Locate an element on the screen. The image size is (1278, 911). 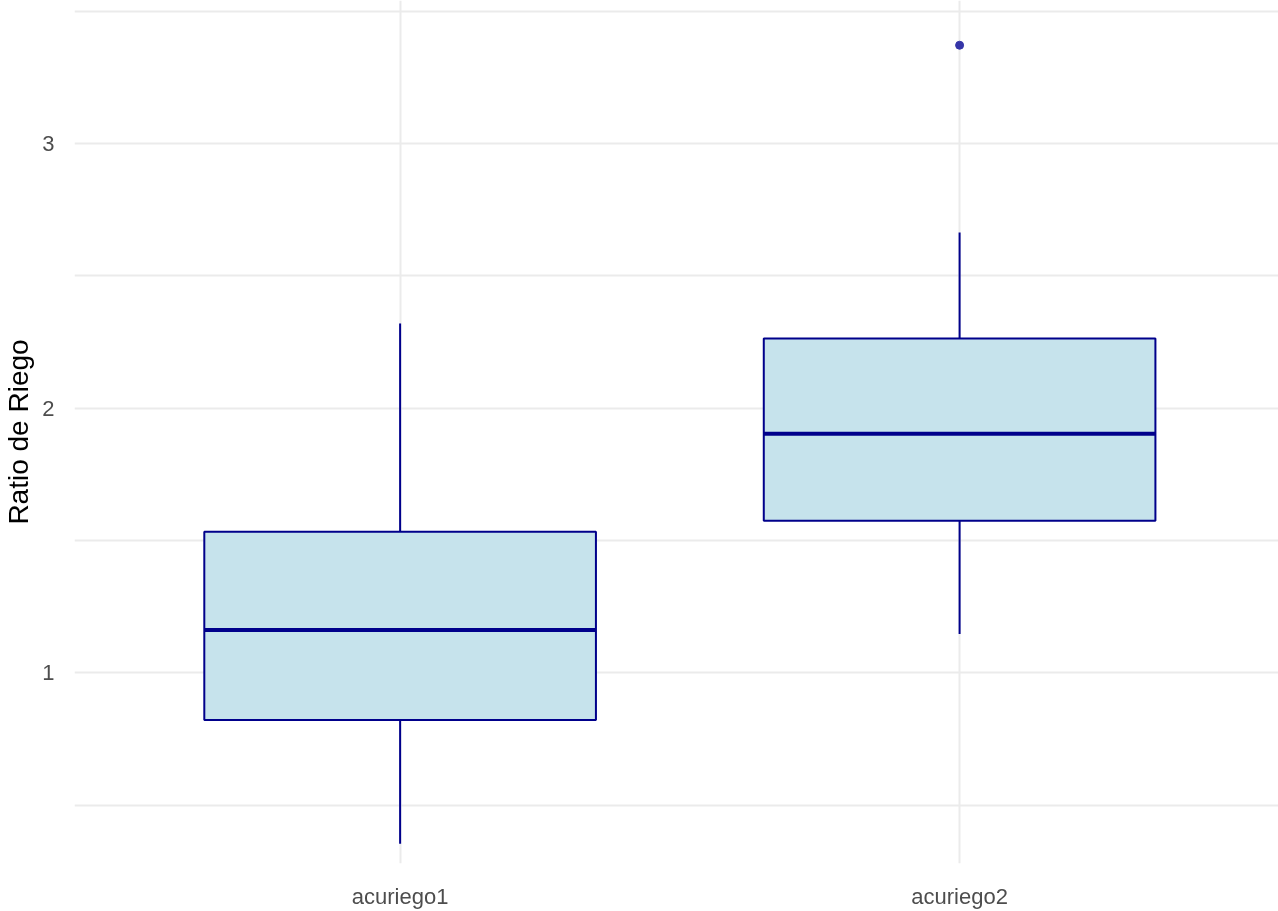
y-tick-label: 3 is located at coordinates (48, 143).